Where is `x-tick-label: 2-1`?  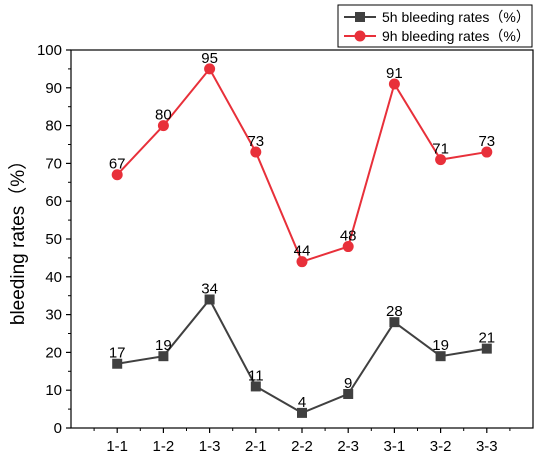 x-tick-label: 2-1 is located at coordinates (256, 446).